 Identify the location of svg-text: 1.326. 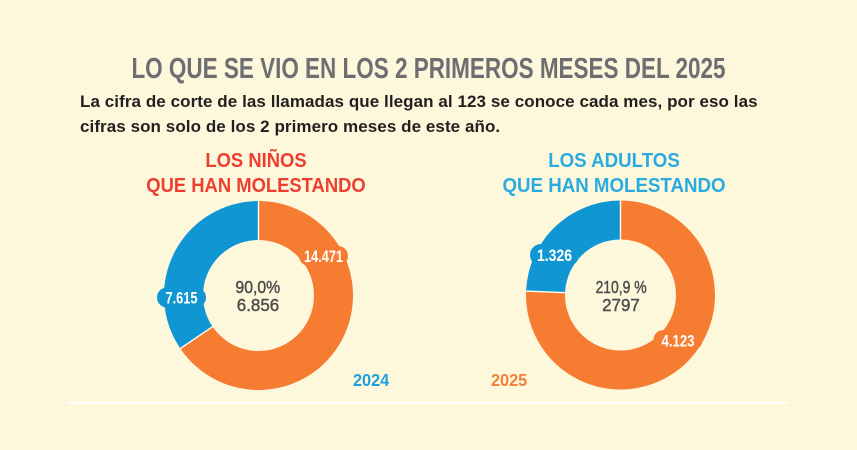
(554, 256).